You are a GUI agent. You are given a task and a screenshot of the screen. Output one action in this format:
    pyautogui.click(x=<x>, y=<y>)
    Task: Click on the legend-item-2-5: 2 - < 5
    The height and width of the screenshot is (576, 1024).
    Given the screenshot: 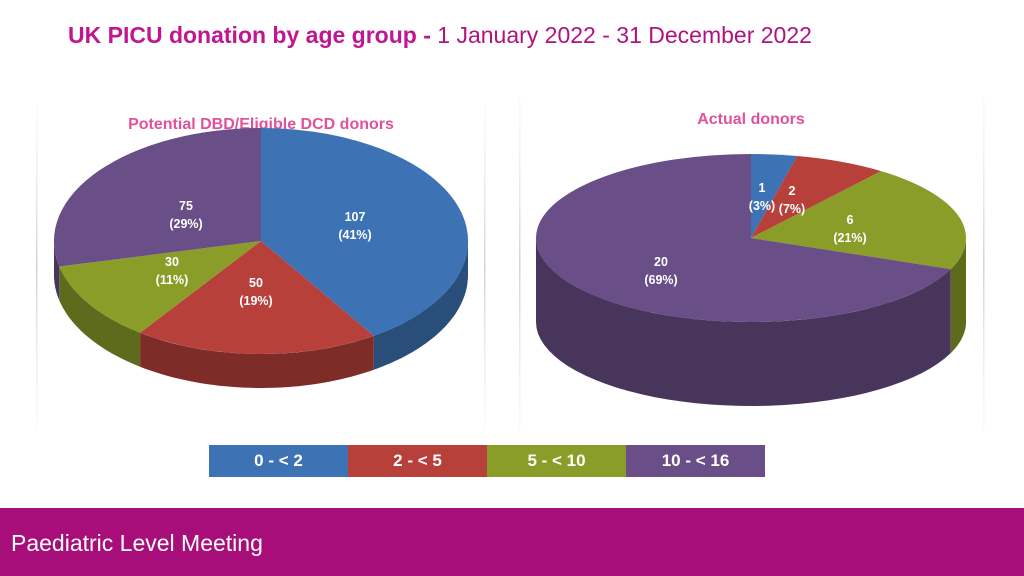 What is the action you would take?
    pyautogui.click(x=417, y=461)
    